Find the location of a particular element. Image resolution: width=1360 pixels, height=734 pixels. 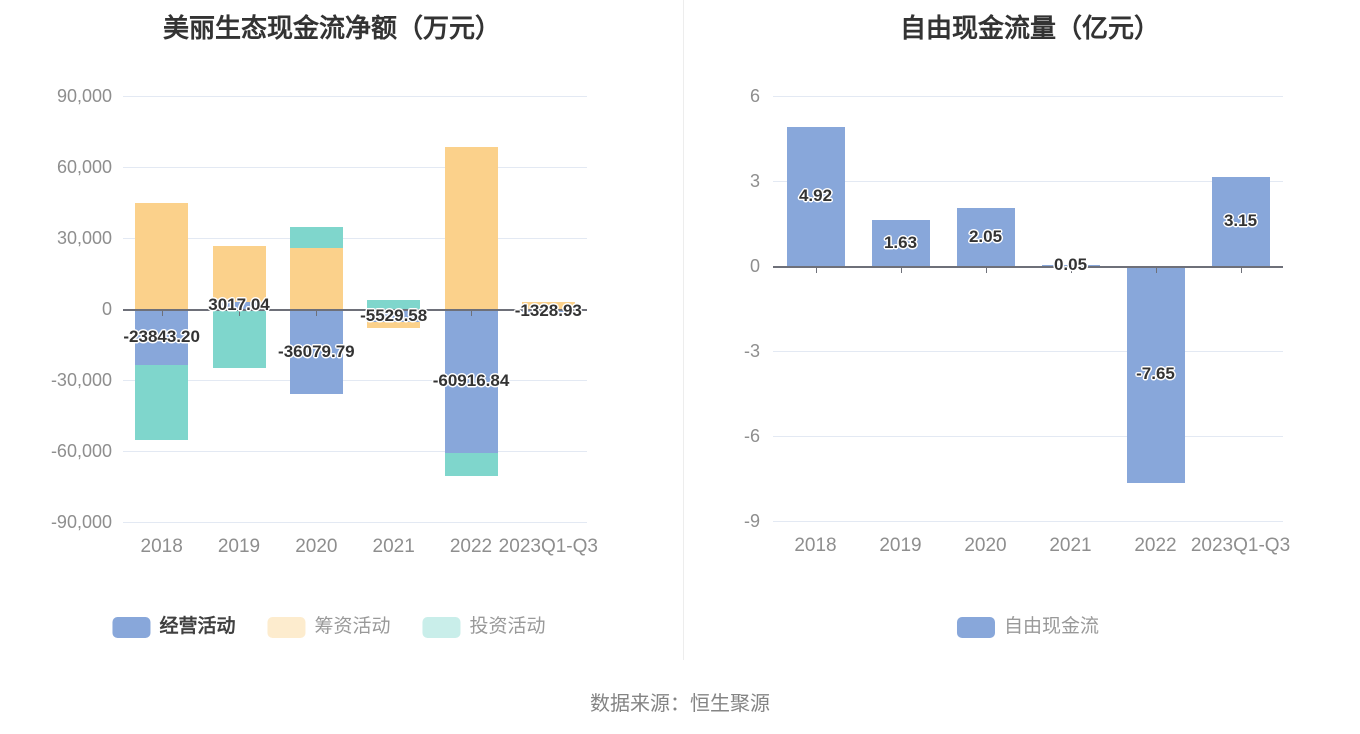

bar-value-label: 3017.04 is located at coordinates (239, 305).